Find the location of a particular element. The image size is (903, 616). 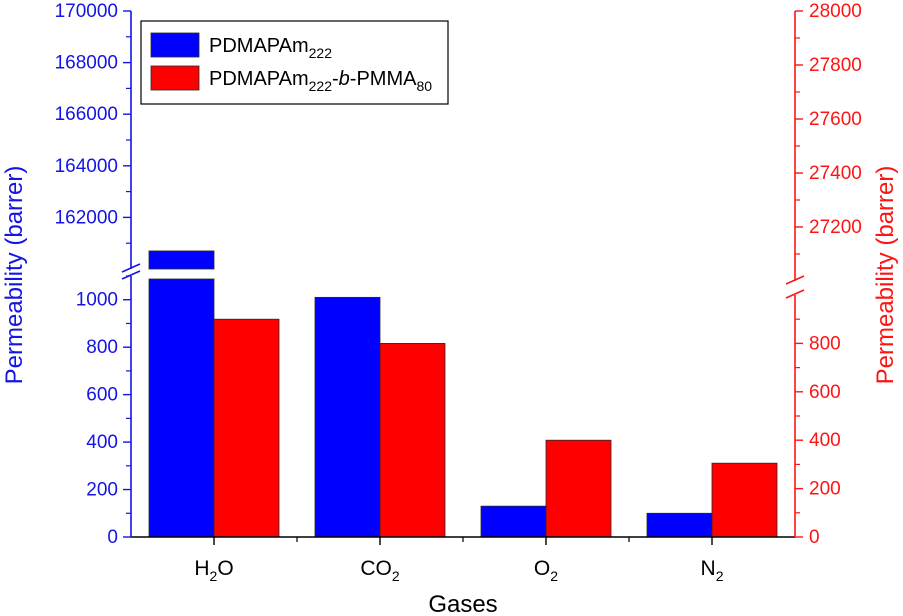

left-tick-label: 170000 is located at coordinates (86, 11).